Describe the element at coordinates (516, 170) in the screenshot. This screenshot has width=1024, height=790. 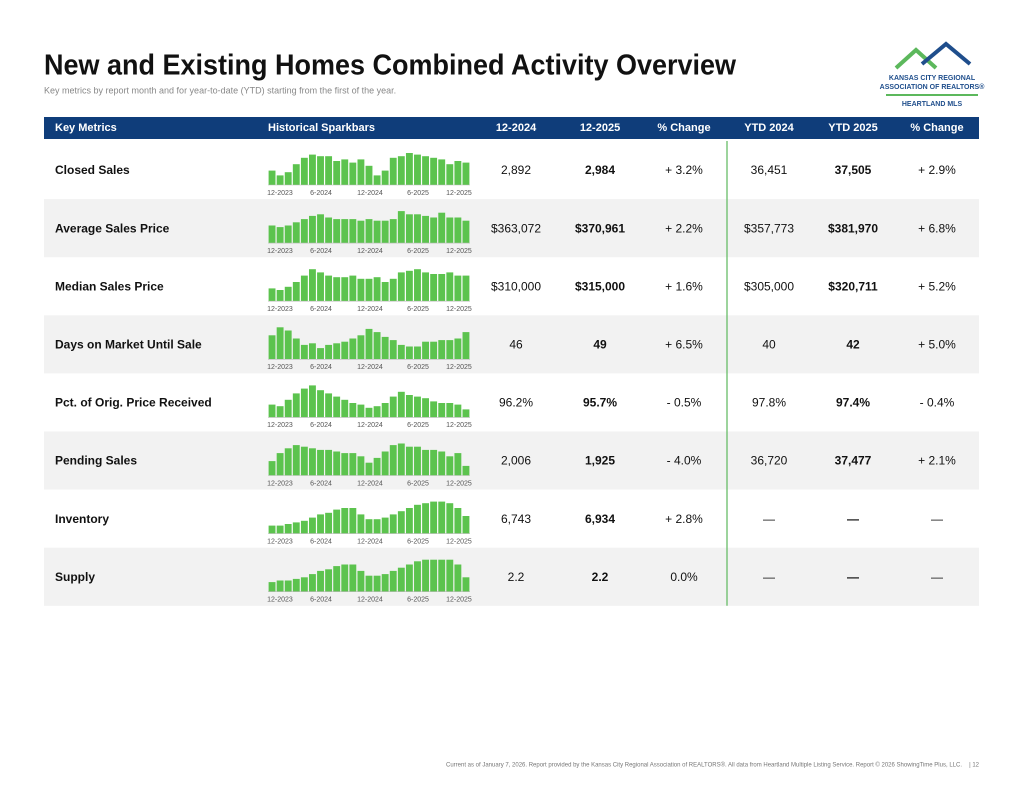
I see `cell: 2,892` at that location.